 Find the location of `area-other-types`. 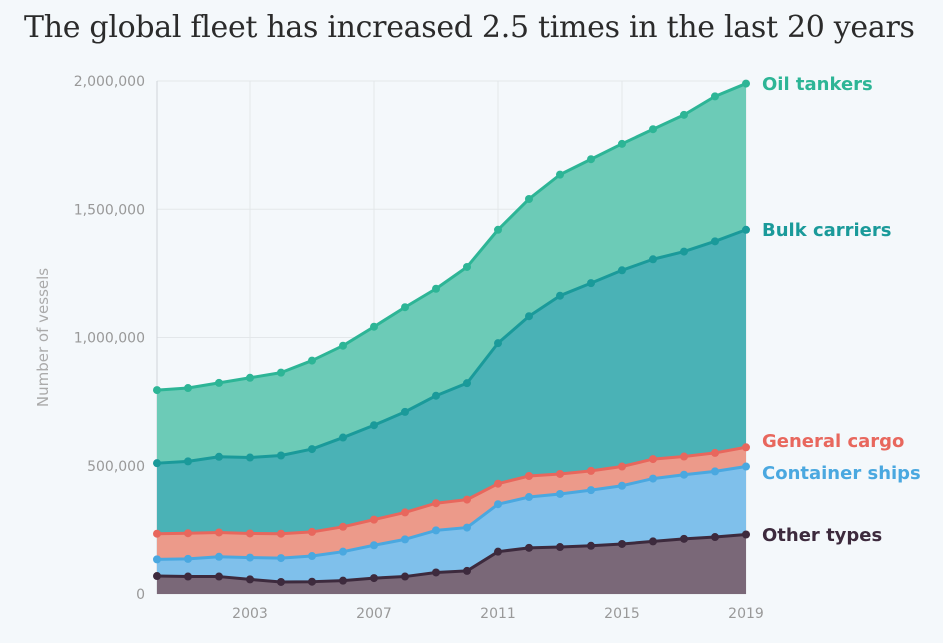

area-other-types is located at coordinates (451, 564).